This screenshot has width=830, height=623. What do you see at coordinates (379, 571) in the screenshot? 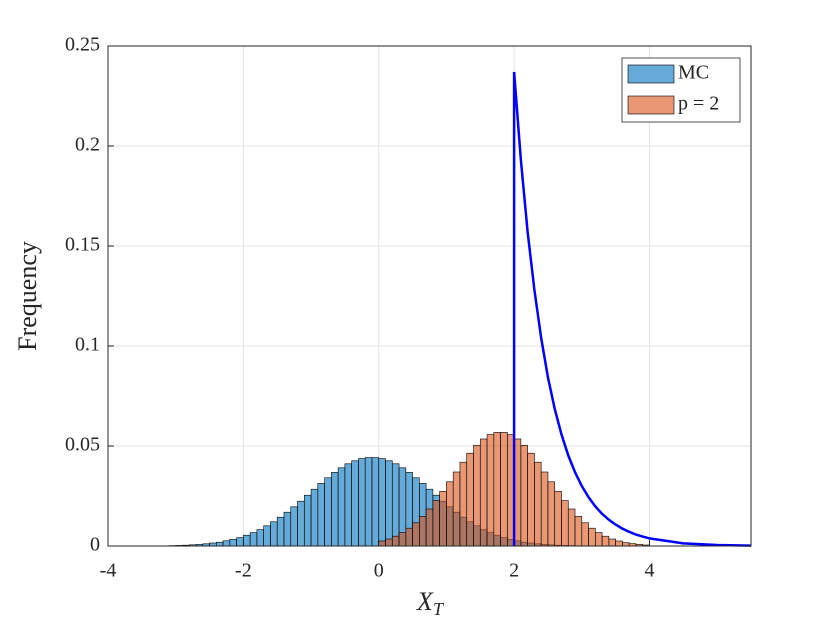
I see `x-tick-label: 0` at bounding box center [379, 571].